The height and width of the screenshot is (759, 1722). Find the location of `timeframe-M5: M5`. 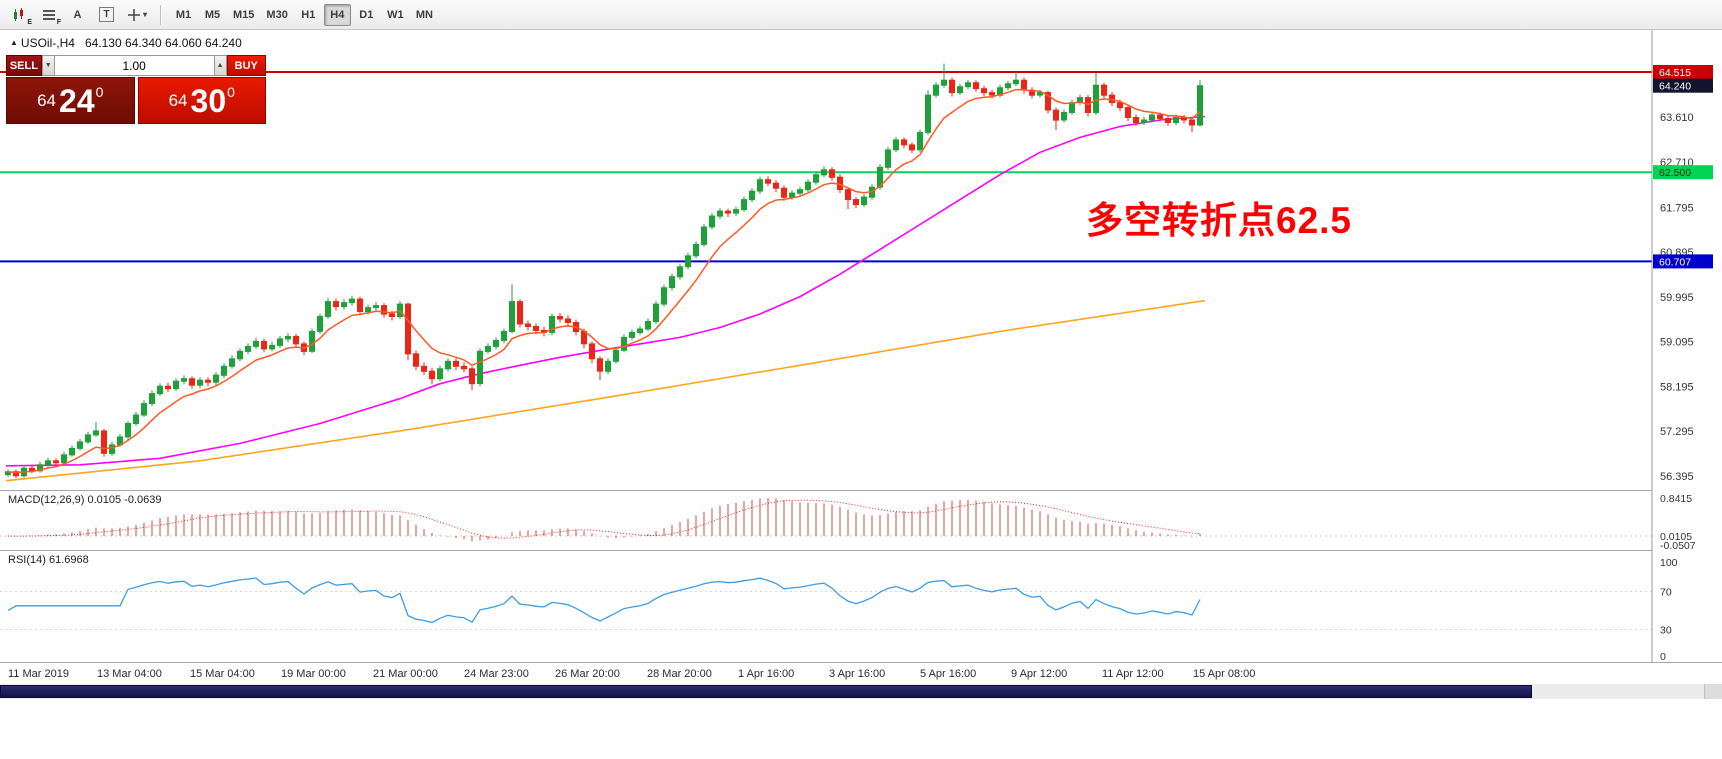

timeframe-M5: M5 is located at coordinates (212, 14).